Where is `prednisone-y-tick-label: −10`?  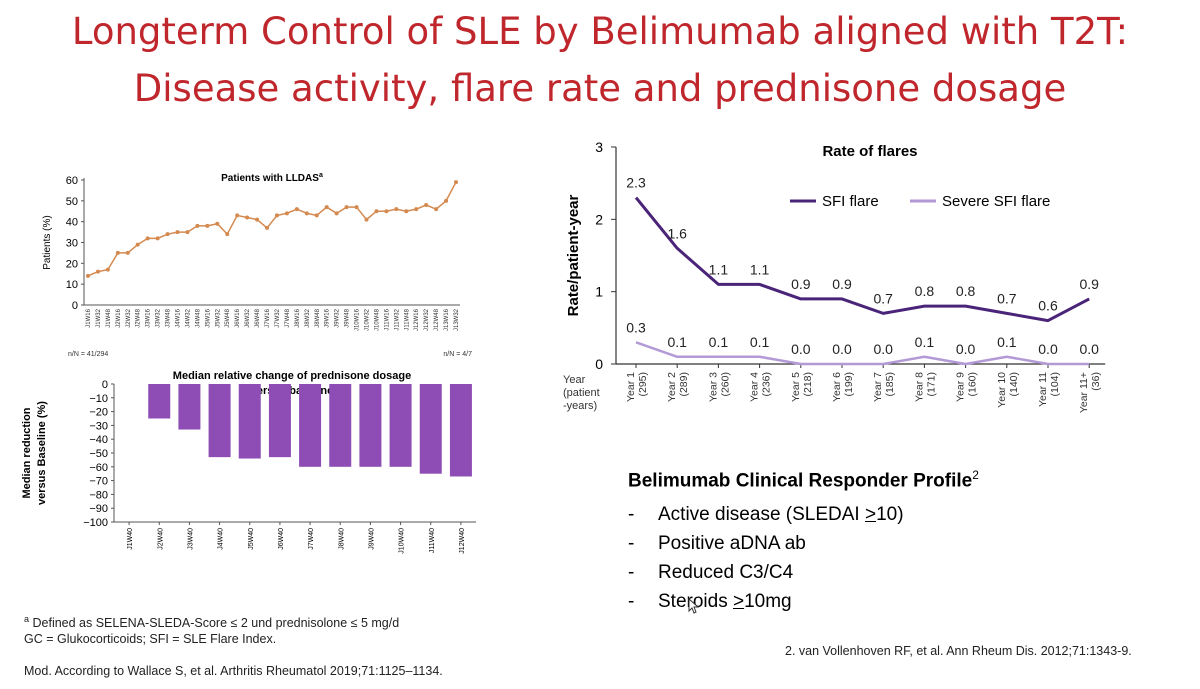 prednisone-y-tick-label: −10 is located at coordinates (98, 399).